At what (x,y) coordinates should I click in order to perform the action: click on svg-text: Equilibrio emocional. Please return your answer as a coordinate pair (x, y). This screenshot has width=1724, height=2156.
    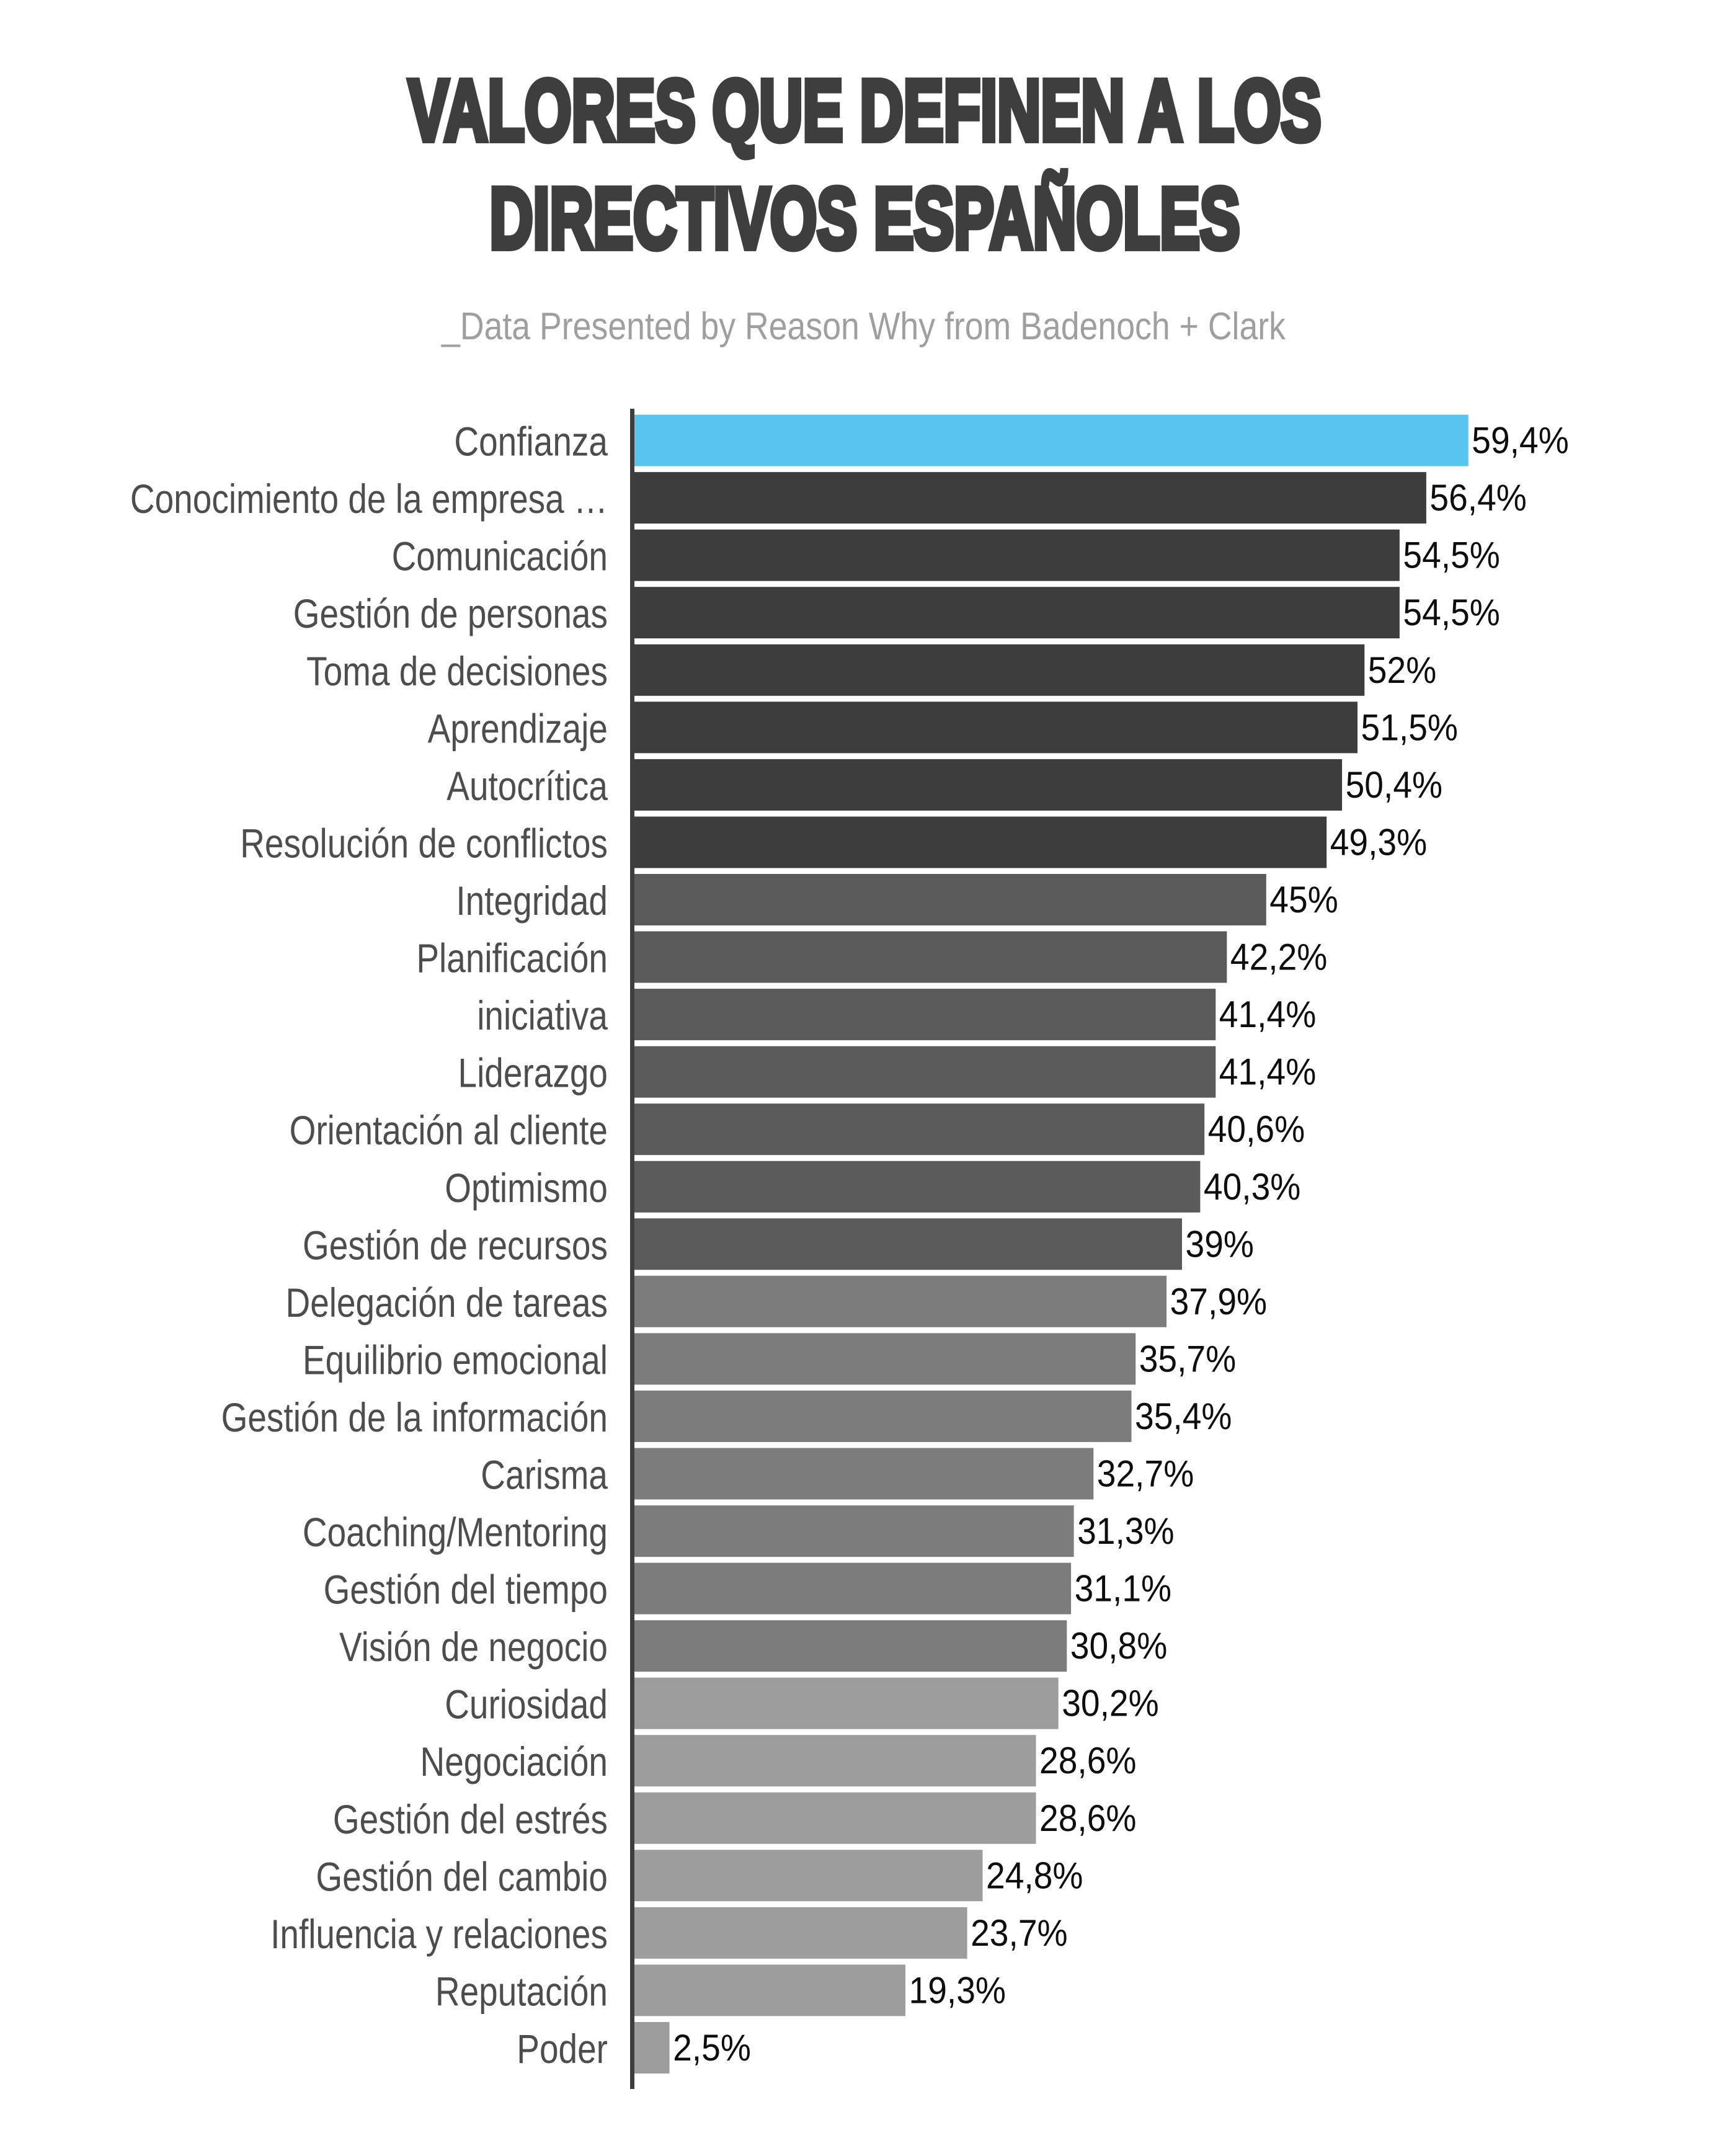
    Looking at the image, I should click on (456, 1360).